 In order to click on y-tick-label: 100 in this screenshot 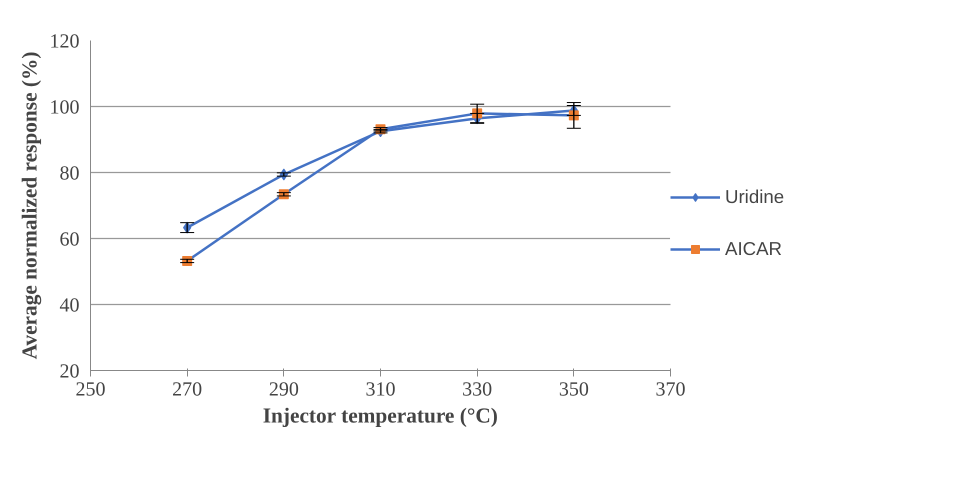, I will do `click(65, 107)`.